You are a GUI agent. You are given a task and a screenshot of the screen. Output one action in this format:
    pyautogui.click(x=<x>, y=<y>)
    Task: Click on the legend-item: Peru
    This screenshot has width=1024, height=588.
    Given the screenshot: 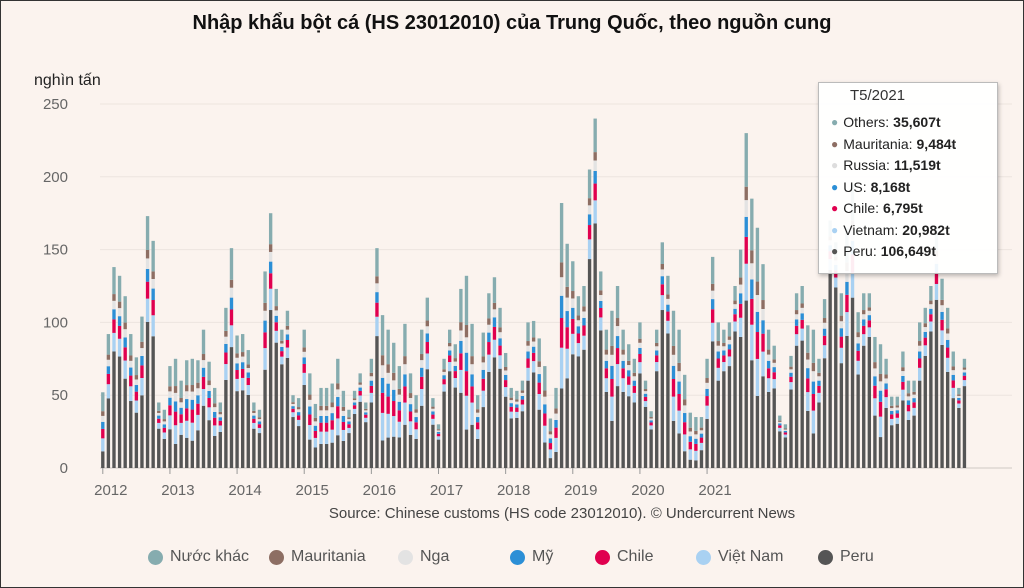 What is the action you would take?
    pyautogui.click(x=846, y=557)
    